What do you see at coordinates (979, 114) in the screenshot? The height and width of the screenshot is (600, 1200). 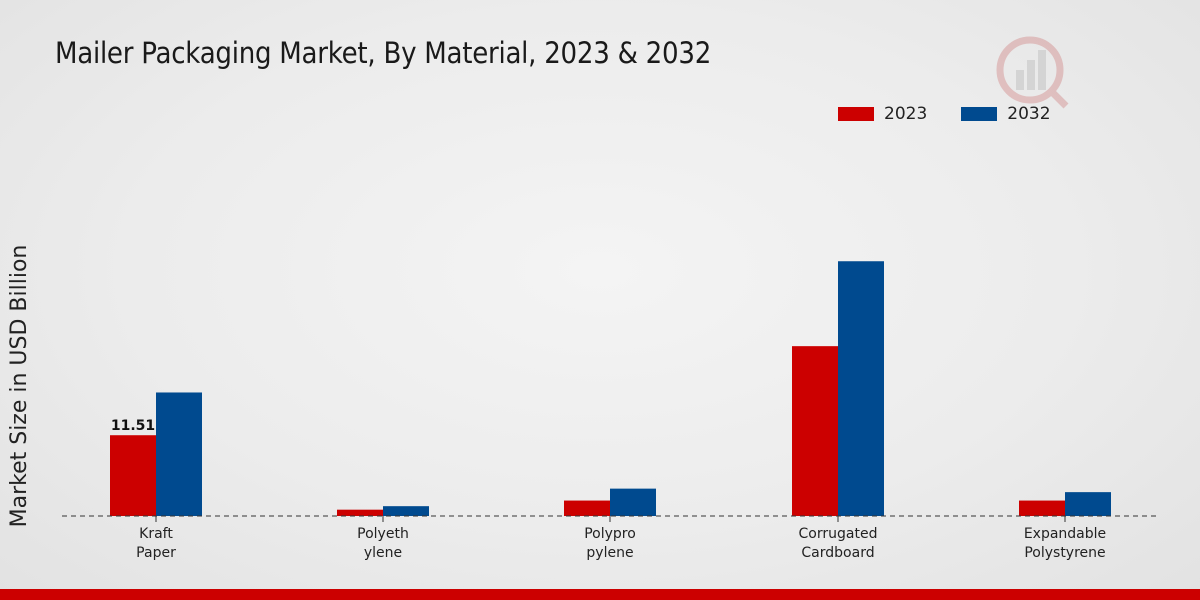 I see `legend-swatch-2032` at bounding box center [979, 114].